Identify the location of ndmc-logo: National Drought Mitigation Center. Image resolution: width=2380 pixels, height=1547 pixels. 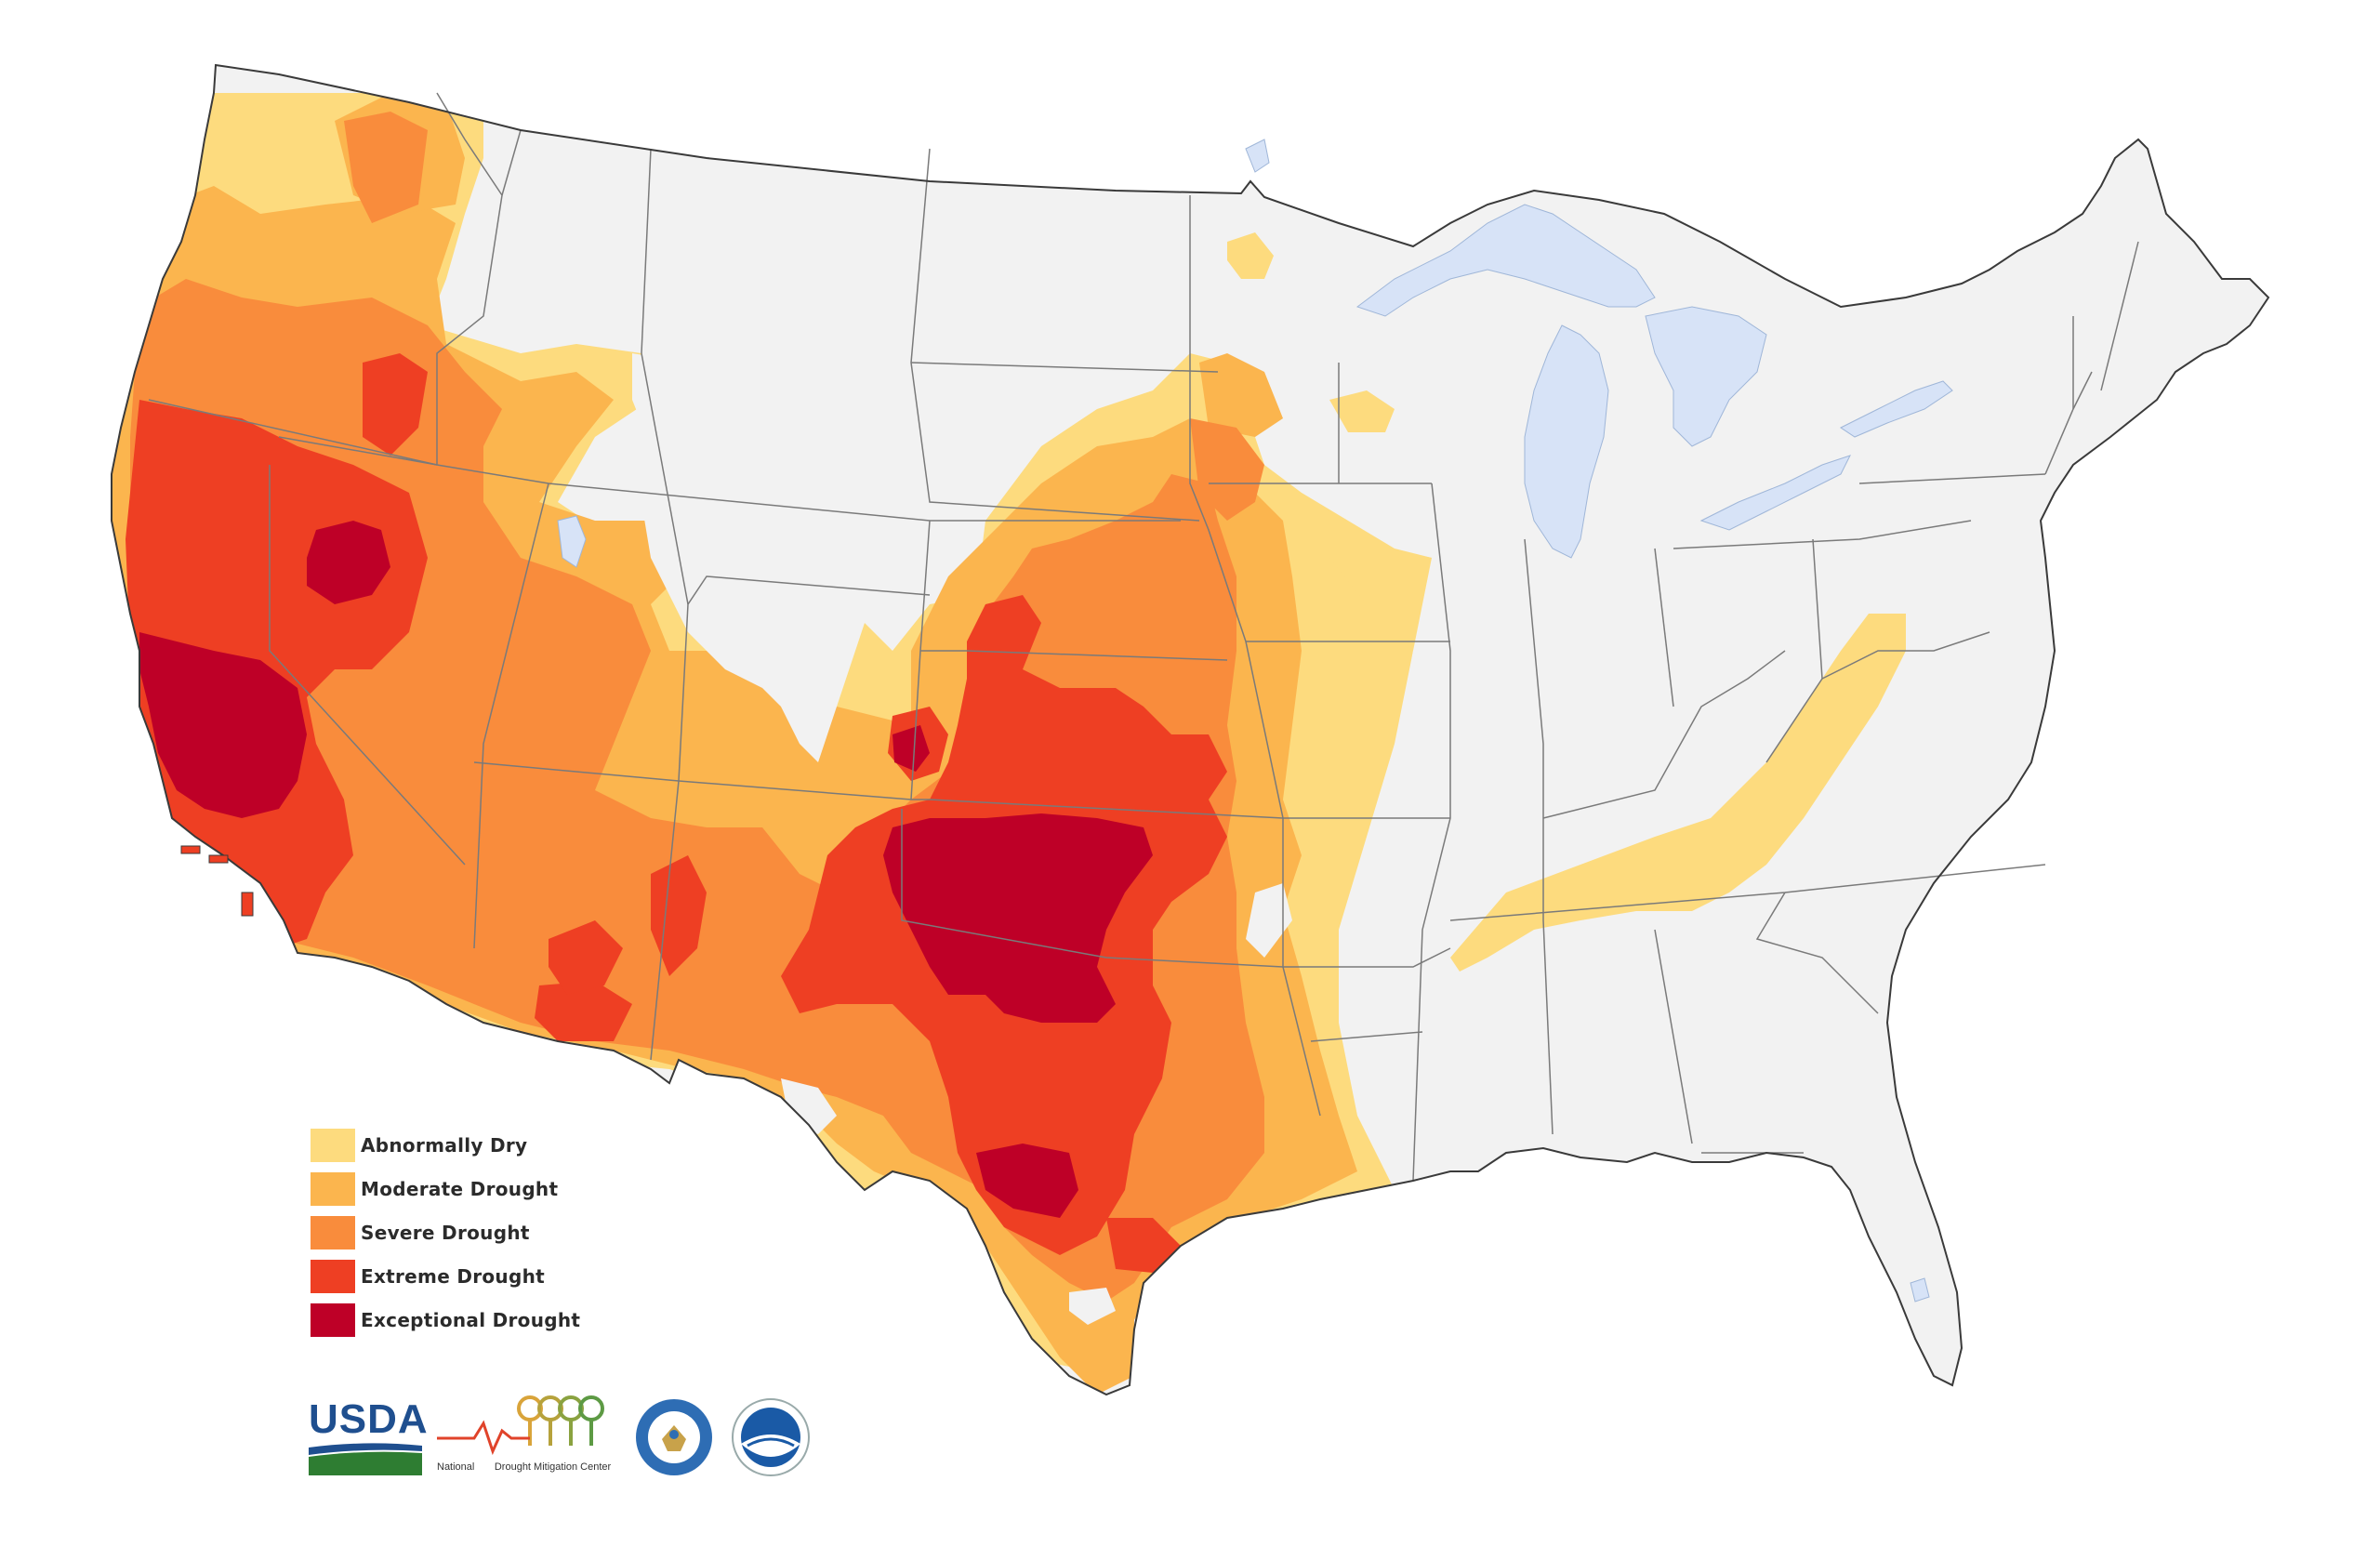
(530, 1436).